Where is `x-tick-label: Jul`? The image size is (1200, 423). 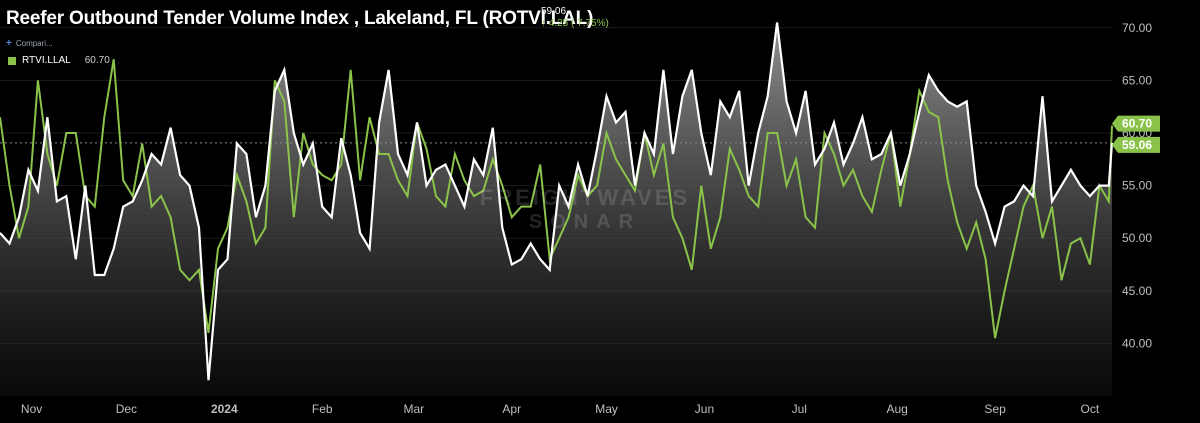
x-tick-label: Jul is located at coordinates (799, 409).